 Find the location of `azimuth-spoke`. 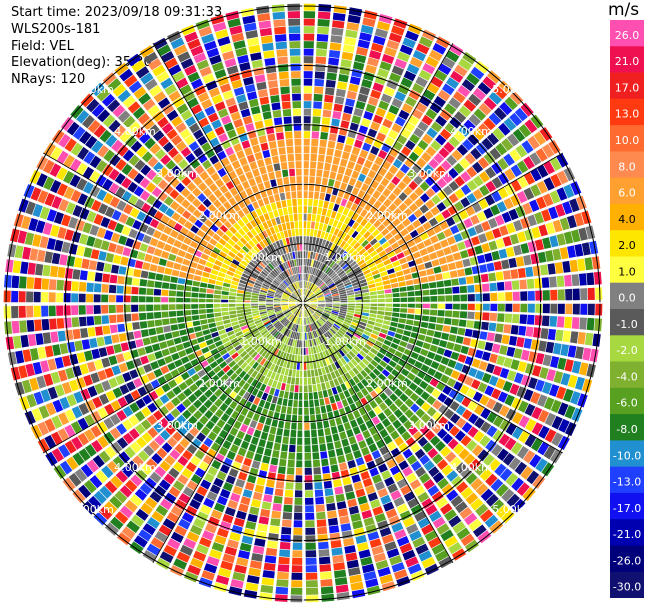

azimuth-spoke is located at coordinates (378, 173).